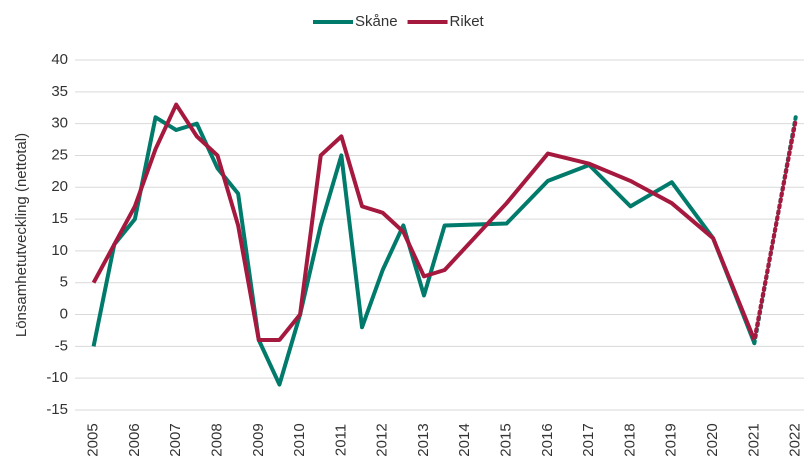 The height and width of the screenshot is (463, 806). I want to click on x-tick-label: 2017, so click(588, 439).